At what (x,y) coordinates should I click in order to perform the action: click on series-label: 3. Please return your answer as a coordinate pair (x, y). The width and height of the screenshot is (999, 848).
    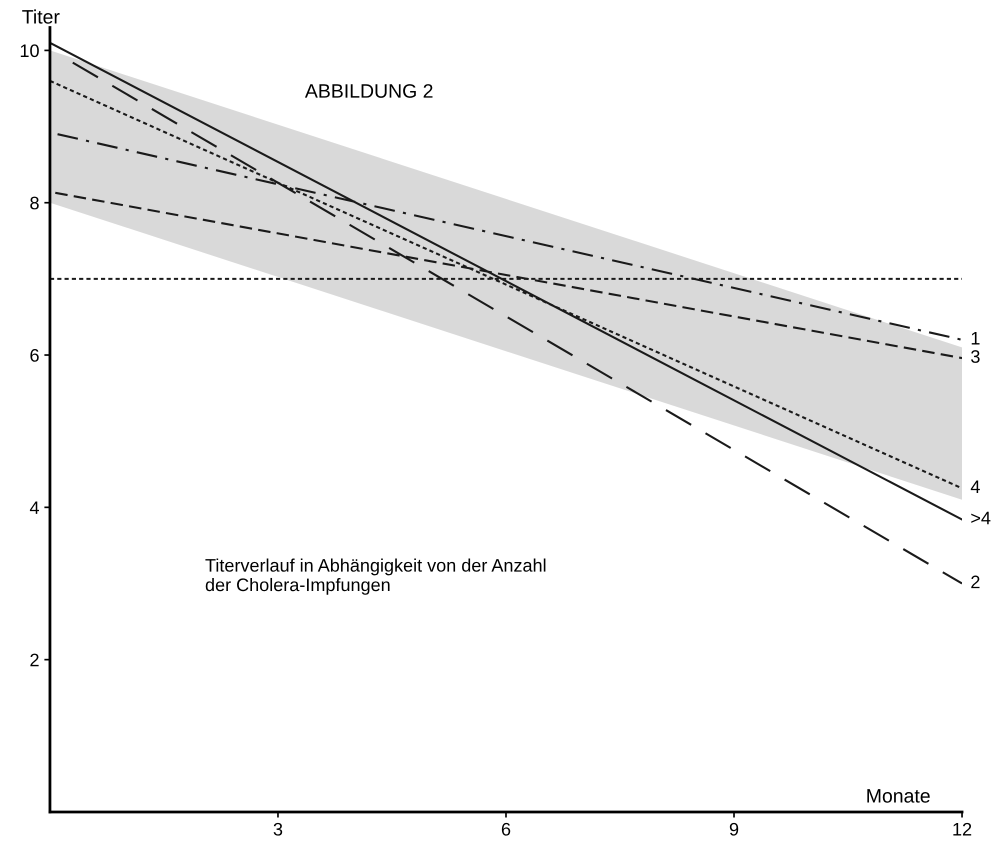
    Looking at the image, I should click on (975, 356).